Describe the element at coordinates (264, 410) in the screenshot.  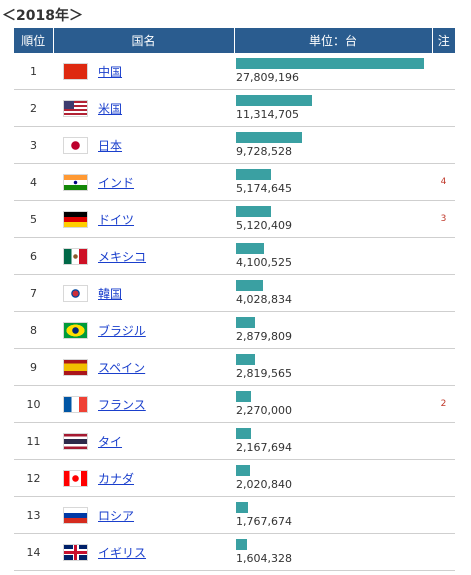
I see `value-label: 2,270,000` at that location.